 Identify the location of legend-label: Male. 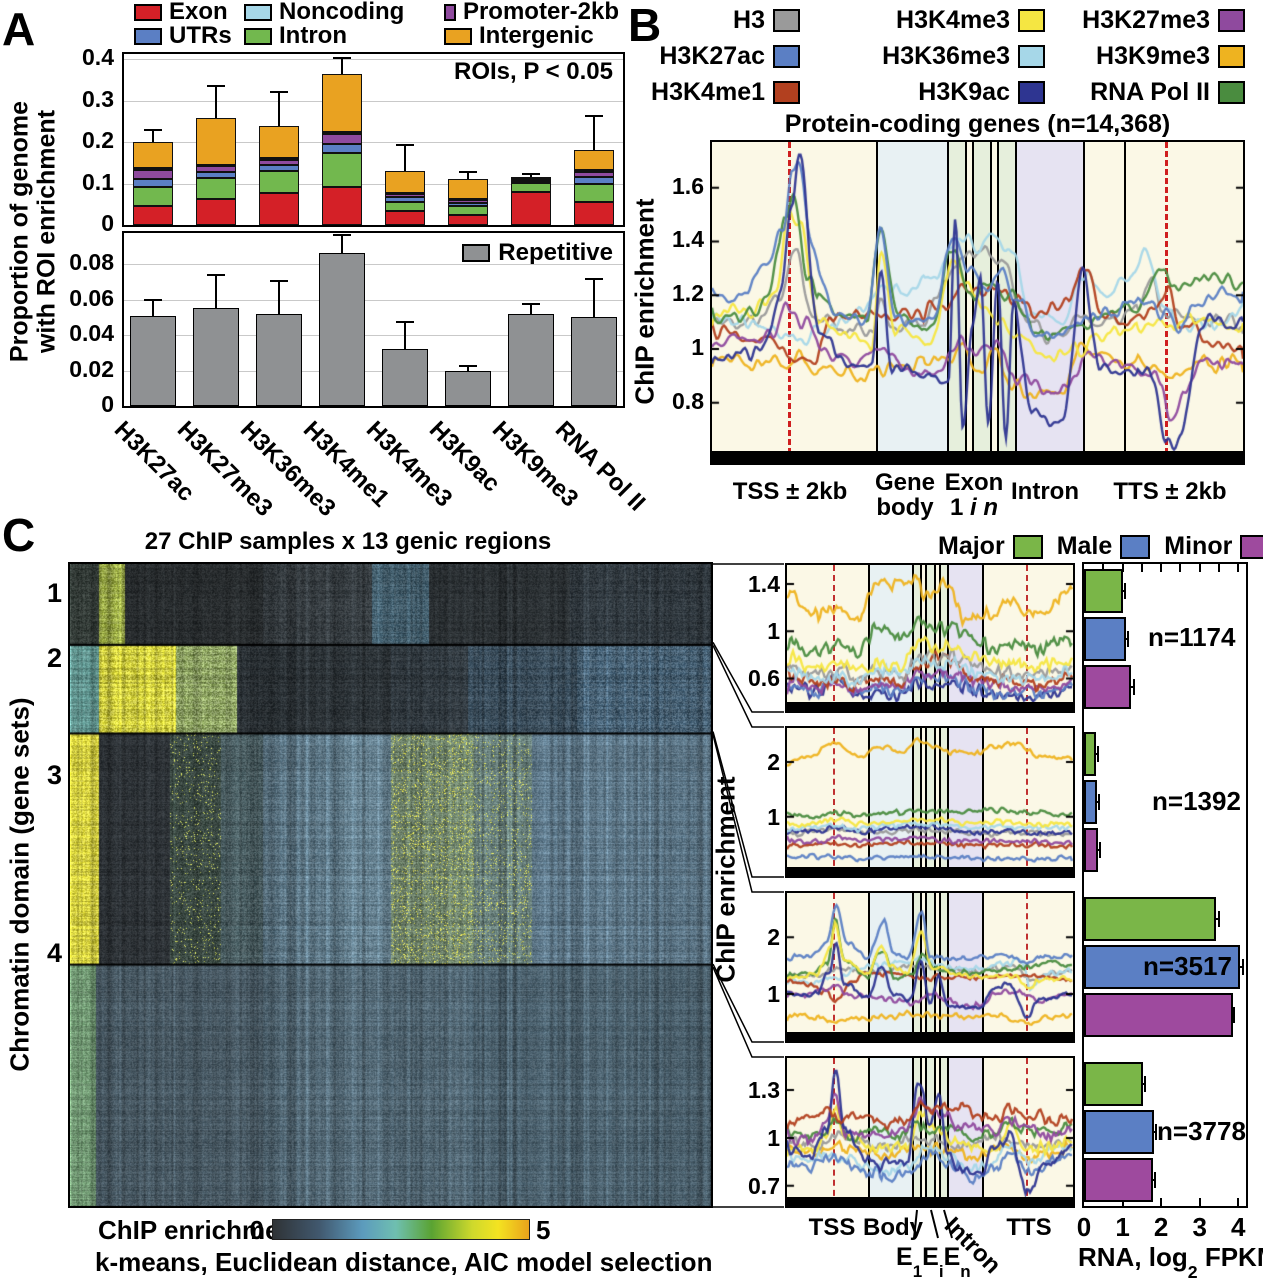
(1084, 546).